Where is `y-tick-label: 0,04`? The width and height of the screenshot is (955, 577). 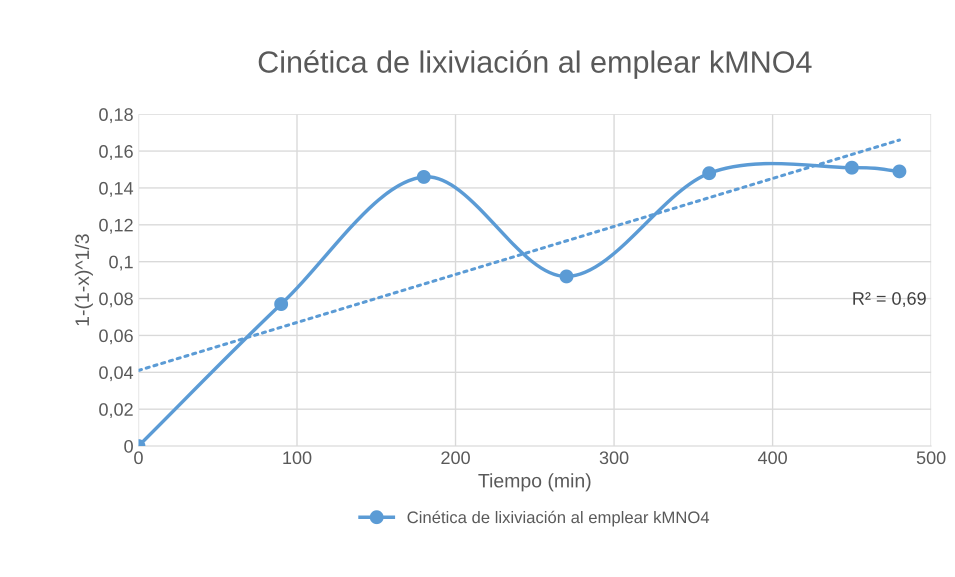
y-tick-label: 0,04 is located at coordinates (116, 374).